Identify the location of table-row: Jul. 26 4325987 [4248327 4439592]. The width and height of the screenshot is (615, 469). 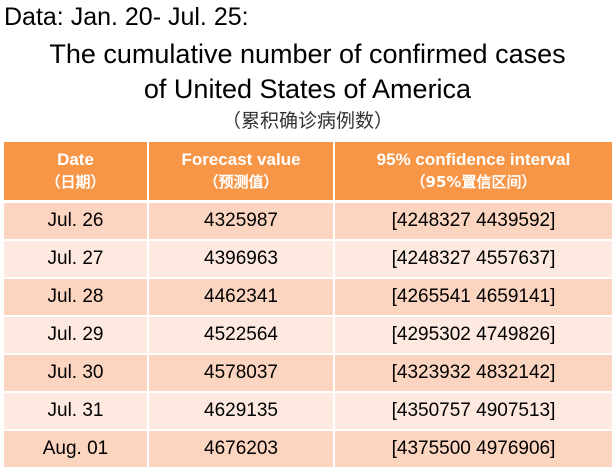
(308, 221).